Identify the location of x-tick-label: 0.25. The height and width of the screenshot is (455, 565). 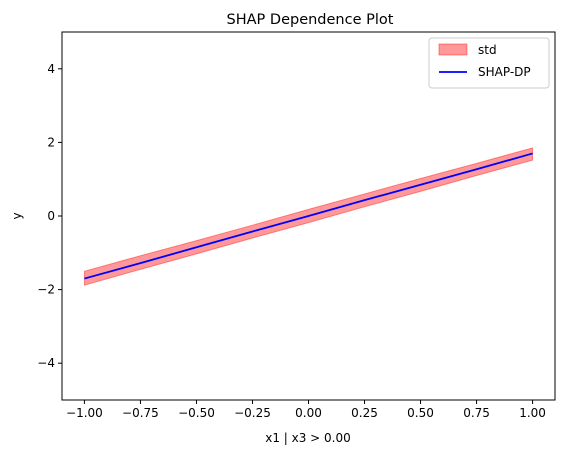
(364, 413).